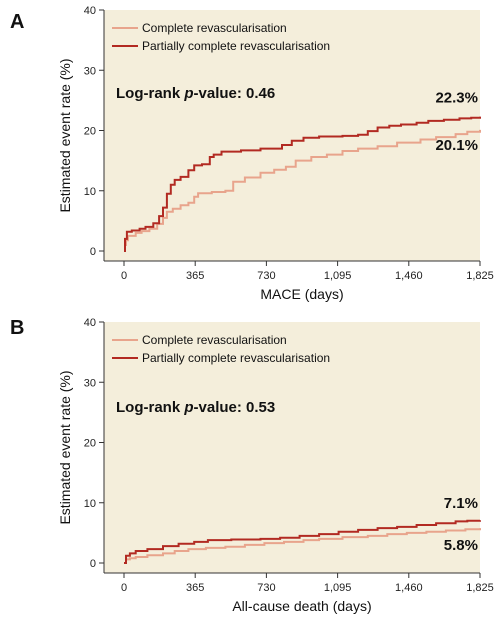 The width and height of the screenshot is (502, 620). I want to click on end-value-label-partial: 22.3%, so click(456, 98).